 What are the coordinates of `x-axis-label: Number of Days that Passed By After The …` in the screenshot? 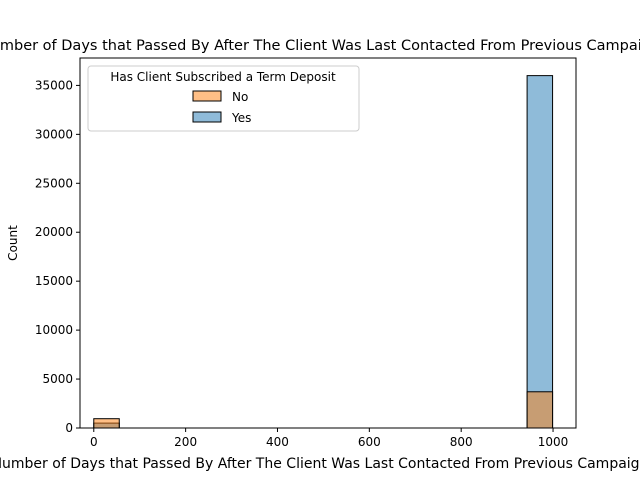 It's located at (320, 464).